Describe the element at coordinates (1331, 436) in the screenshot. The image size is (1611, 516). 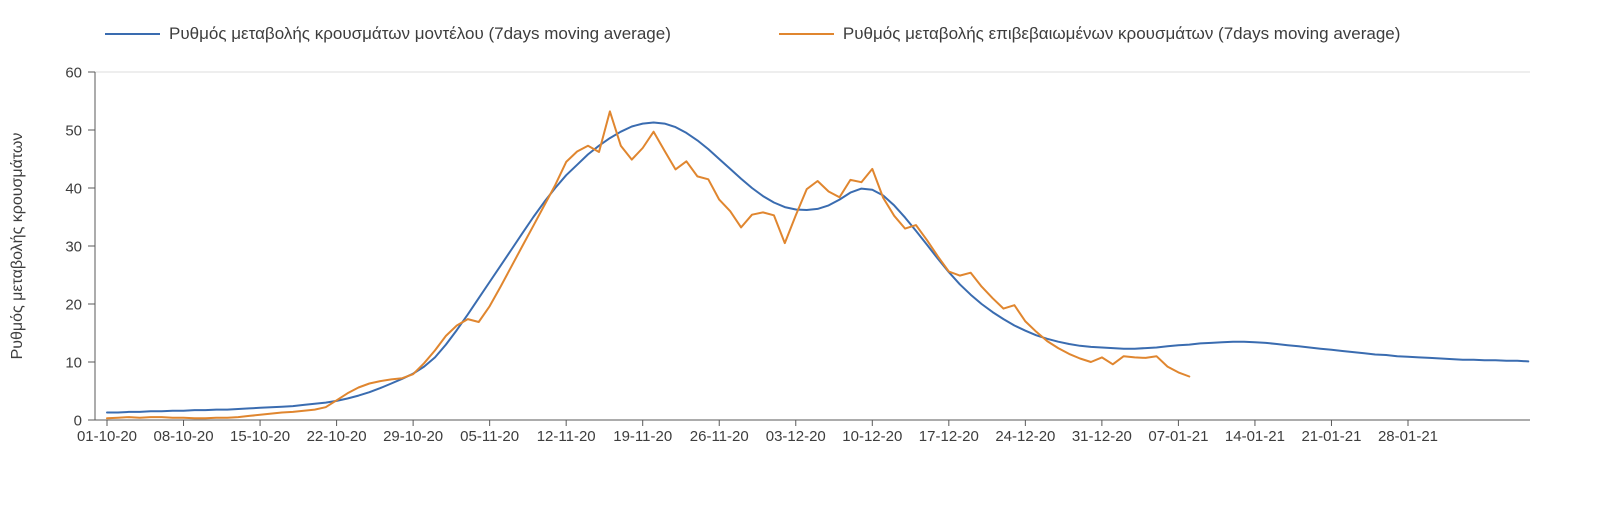
I see `x-tick-label: 21-01-21` at that location.